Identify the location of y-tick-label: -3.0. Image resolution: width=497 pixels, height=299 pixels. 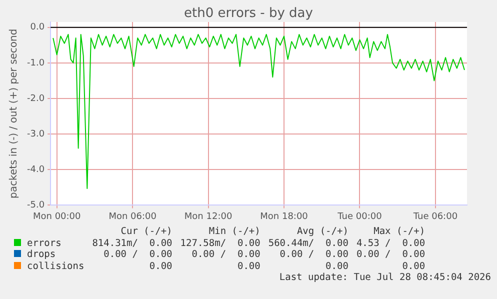
(36, 134).